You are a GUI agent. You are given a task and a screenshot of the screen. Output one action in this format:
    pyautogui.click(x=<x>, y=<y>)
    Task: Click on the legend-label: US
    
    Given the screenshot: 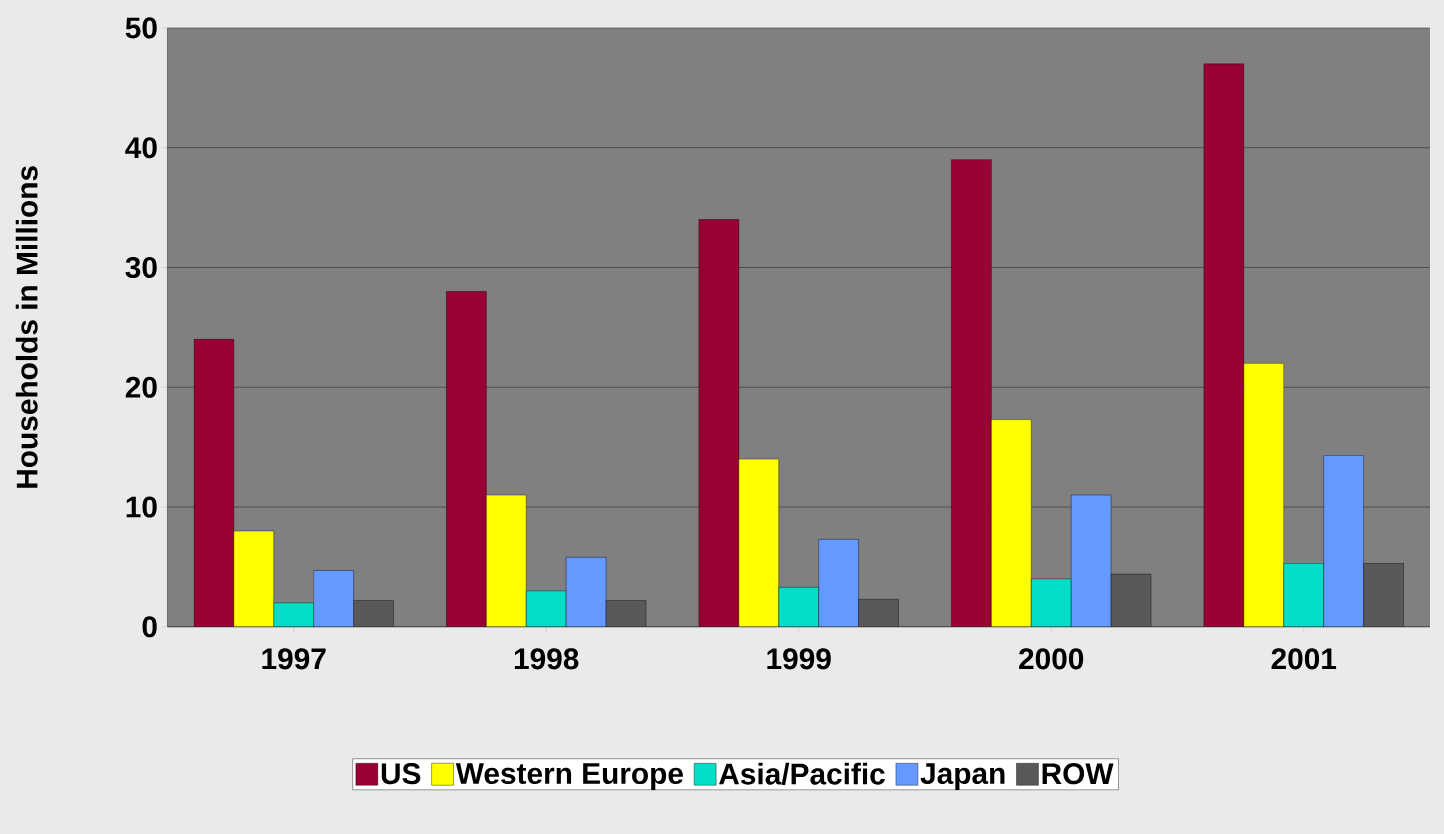 What is the action you would take?
    pyautogui.click(x=401, y=773)
    